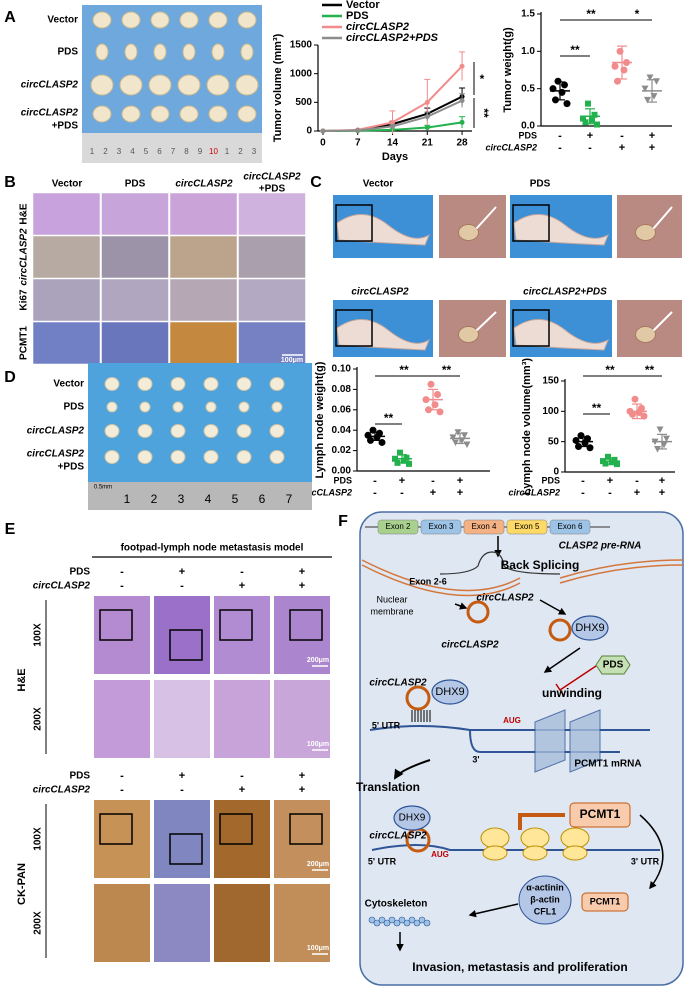 The image size is (688, 992). Describe the element at coordinates (519, 967) in the screenshot. I see `diagram-label: Invasion, metastasis and proliferation` at that location.